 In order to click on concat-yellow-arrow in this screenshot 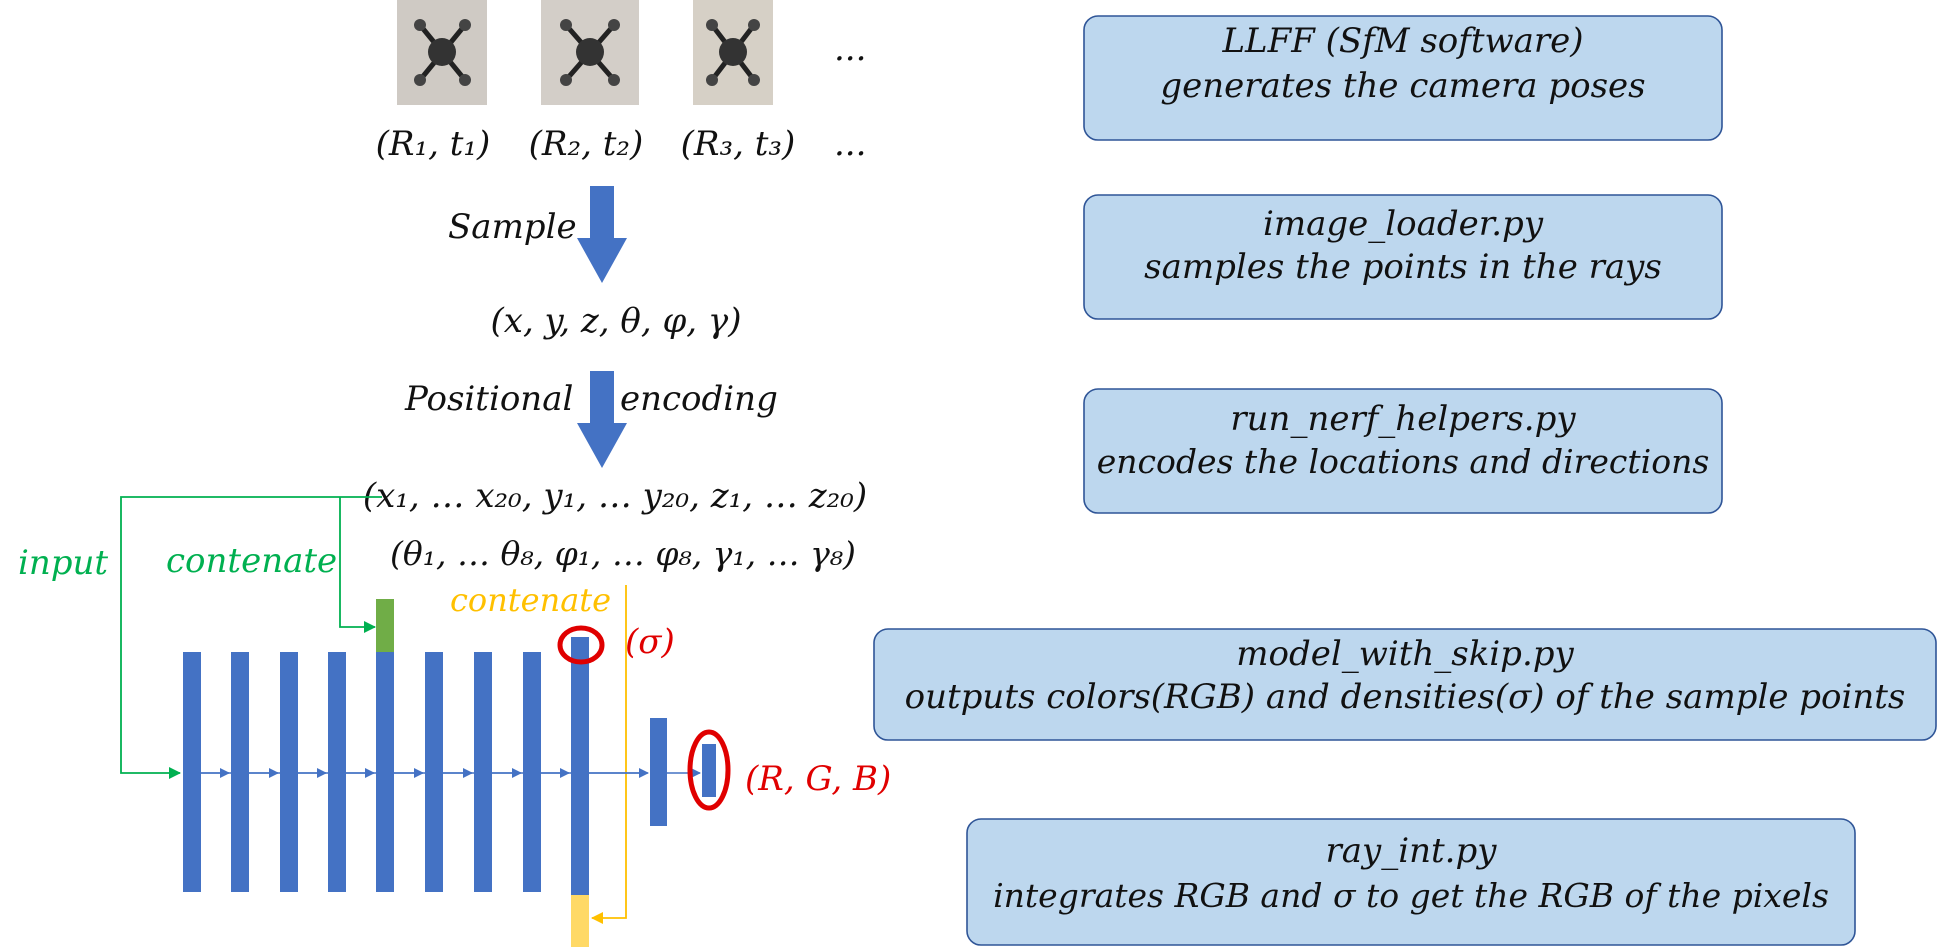, I will do `click(609, 754)`.